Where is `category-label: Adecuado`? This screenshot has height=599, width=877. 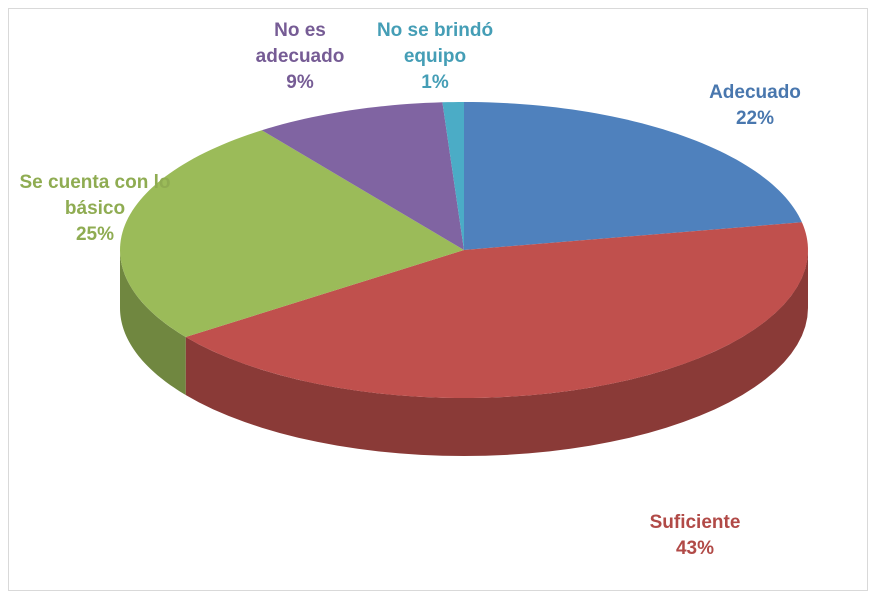
category-label: Adecuado is located at coordinates (755, 92).